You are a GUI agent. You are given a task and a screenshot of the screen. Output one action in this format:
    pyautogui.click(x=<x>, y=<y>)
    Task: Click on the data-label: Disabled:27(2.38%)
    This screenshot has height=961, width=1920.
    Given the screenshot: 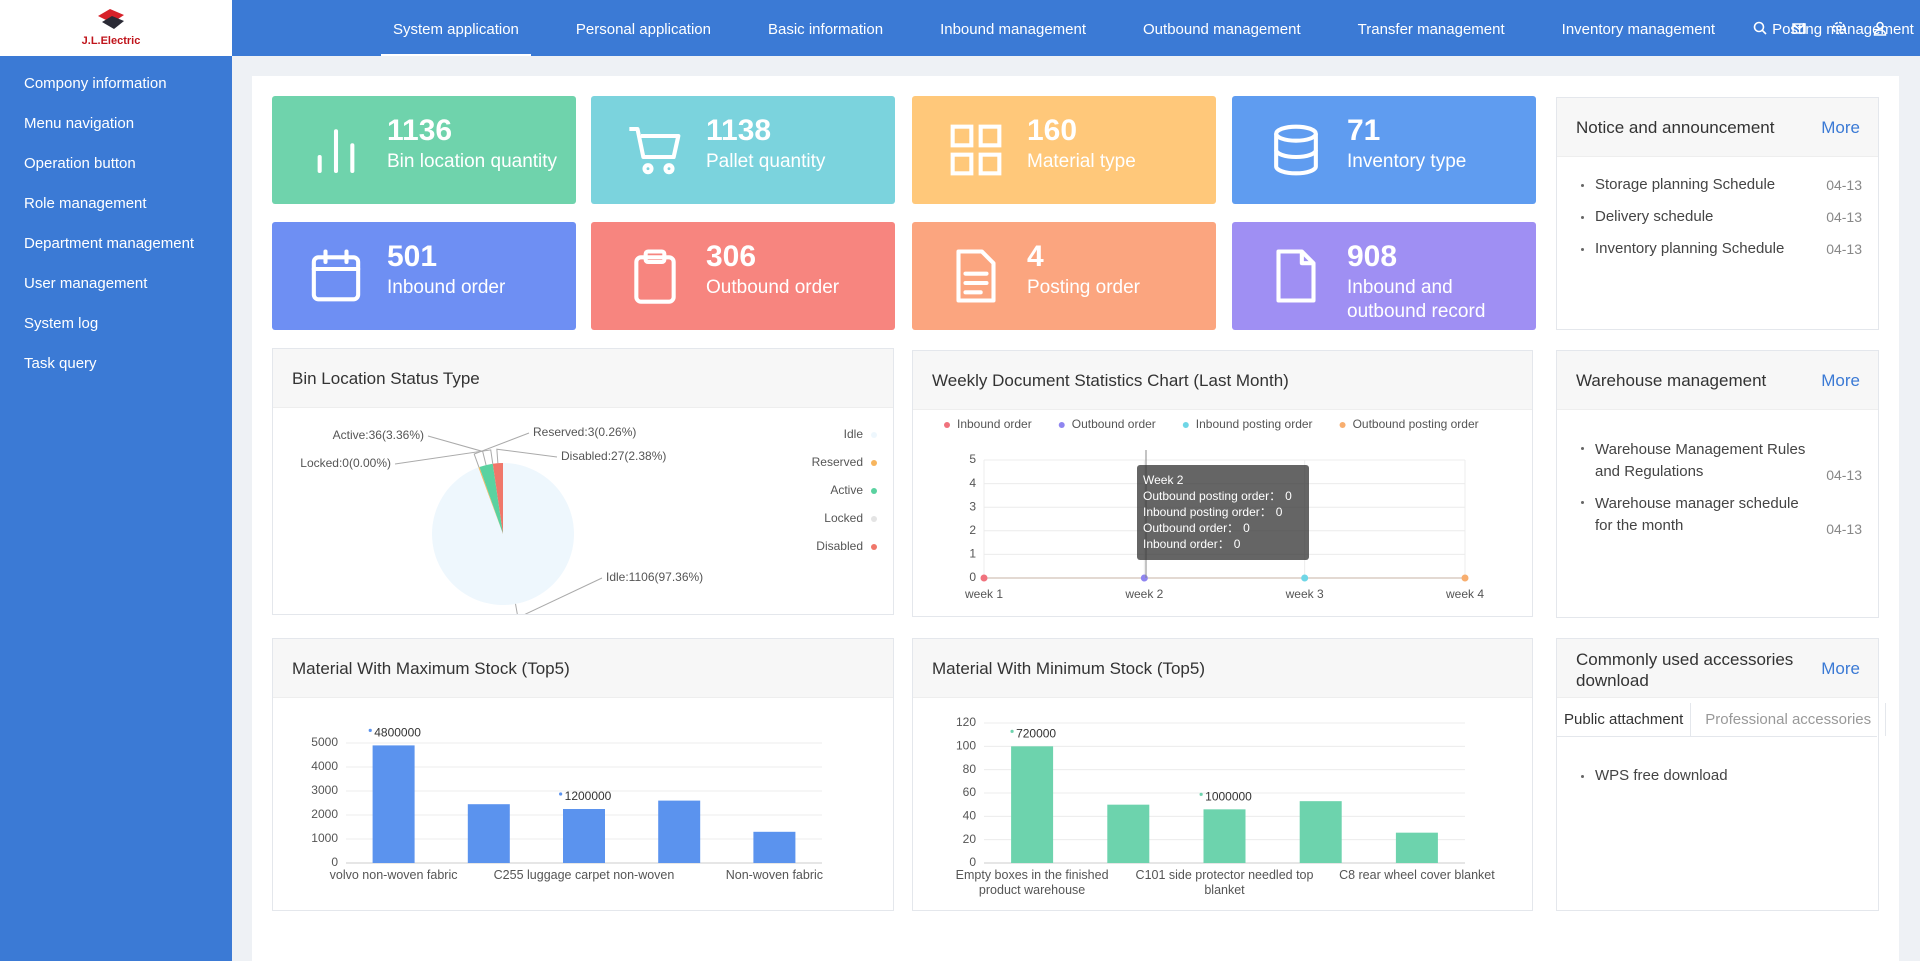 What is the action you would take?
    pyautogui.click(x=613, y=456)
    